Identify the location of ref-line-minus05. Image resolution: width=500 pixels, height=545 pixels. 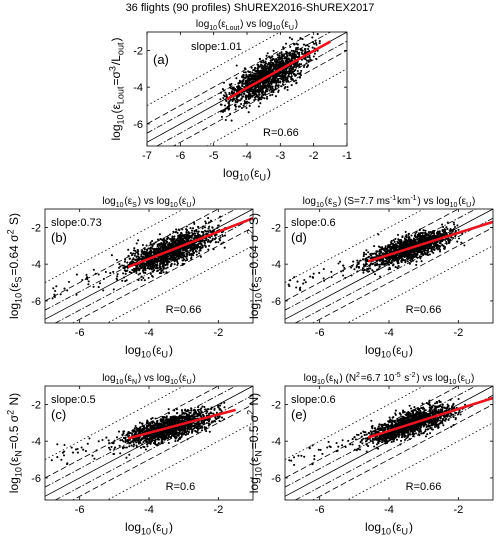
(251, 93).